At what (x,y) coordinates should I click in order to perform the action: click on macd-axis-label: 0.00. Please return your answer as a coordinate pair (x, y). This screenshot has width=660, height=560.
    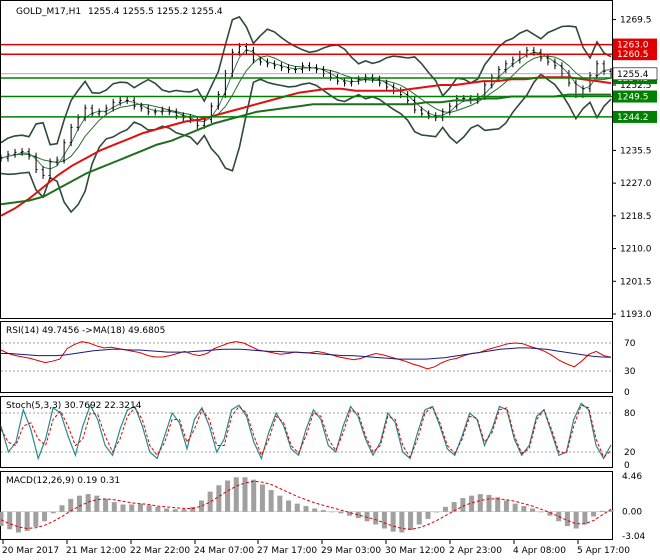
    Looking at the image, I should click on (632, 513).